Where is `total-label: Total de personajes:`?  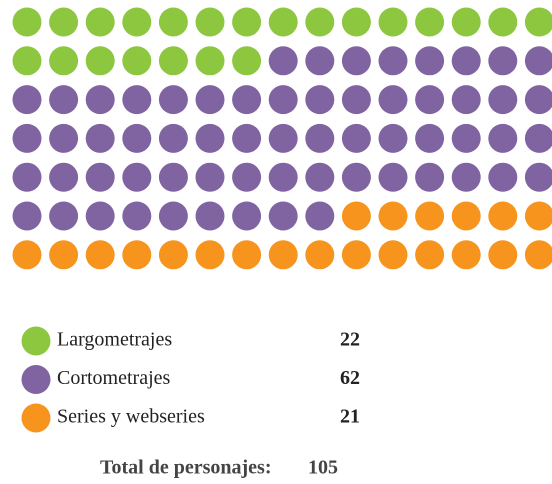
total-label: Total de personajes: is located at coordinates (185, 468).